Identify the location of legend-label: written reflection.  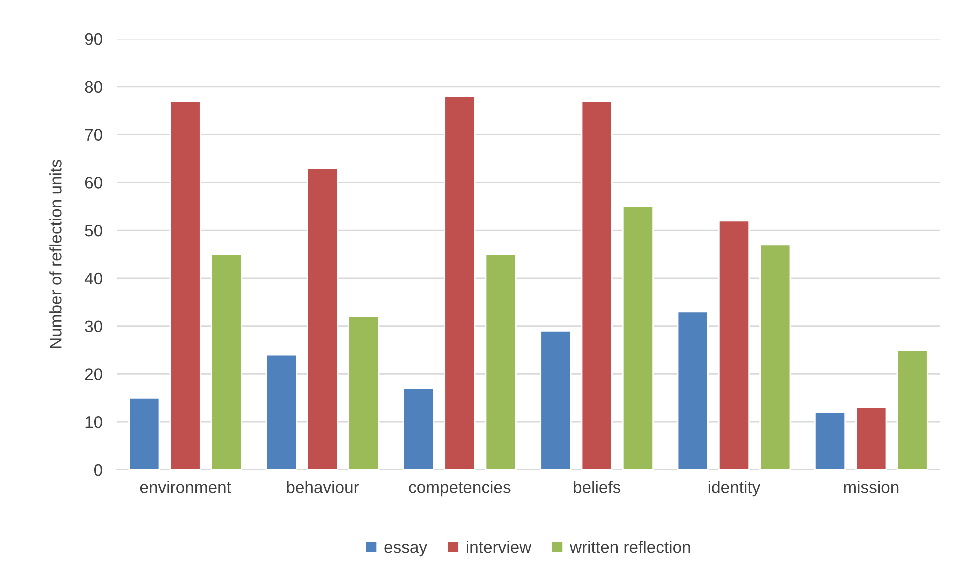
(630, 547).